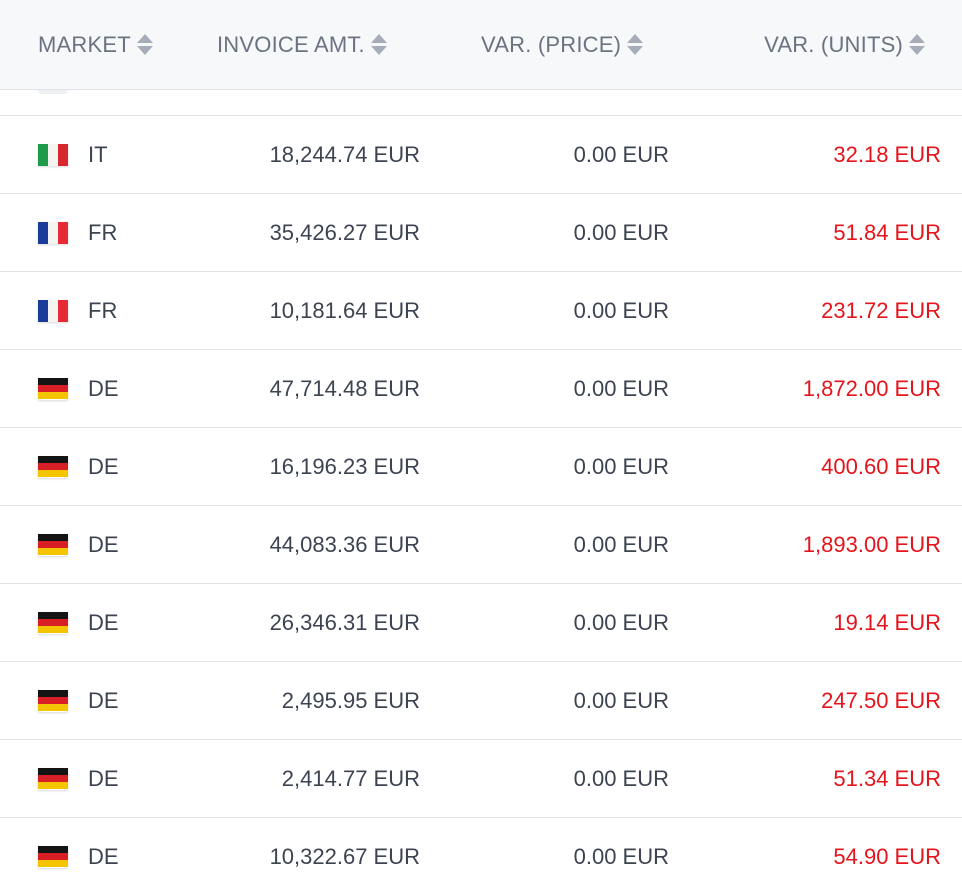  I want to click on invoice-amount-cell: 47,714.48 EUR, so click(344, 388).